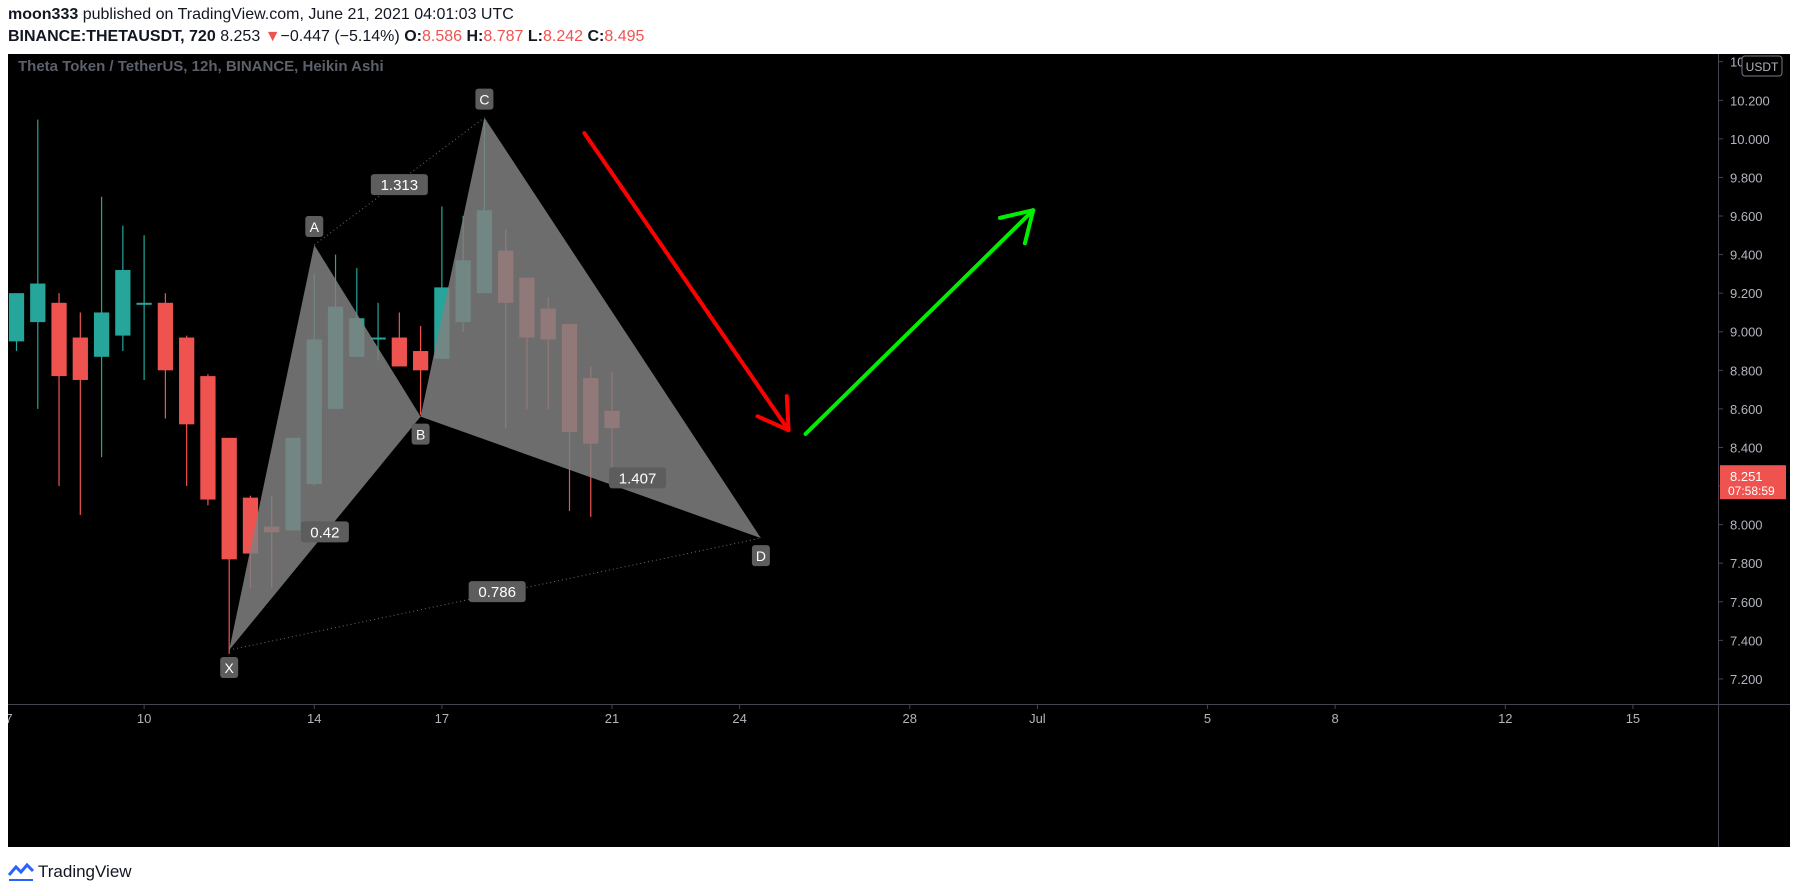 The height and width of the screenshot is (895, 1805). I want to click on x-tick-label: 8, so click(1335, 718).